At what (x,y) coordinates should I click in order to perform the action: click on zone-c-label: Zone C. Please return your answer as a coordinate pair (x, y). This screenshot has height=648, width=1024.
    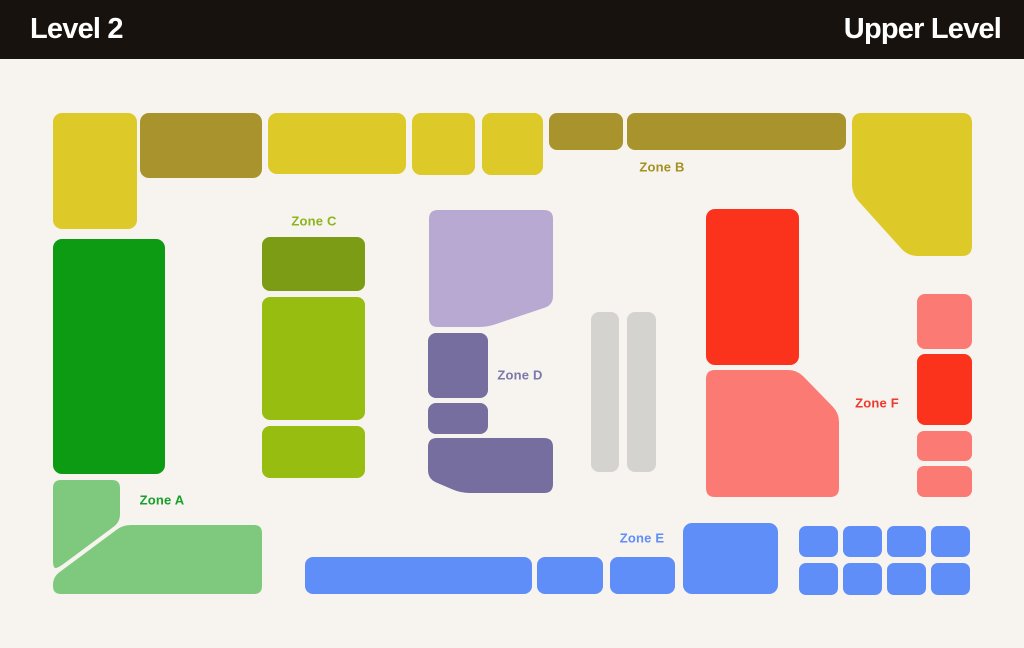
    Looking at the image, I should click on (314, 221).